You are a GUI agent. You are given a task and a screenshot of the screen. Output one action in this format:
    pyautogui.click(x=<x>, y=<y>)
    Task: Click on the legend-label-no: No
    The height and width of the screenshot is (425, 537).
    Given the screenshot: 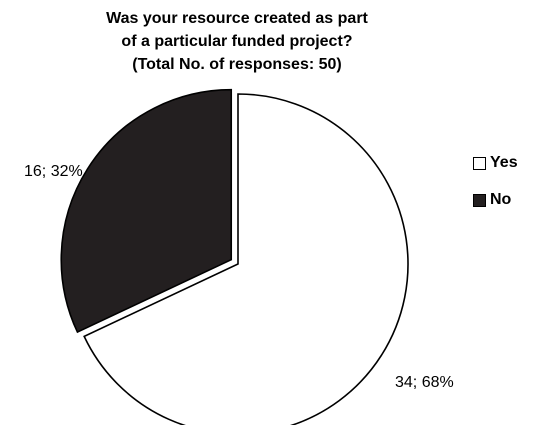 What is the action you would take?
    pyautogui.click(x=501, y=199)
    